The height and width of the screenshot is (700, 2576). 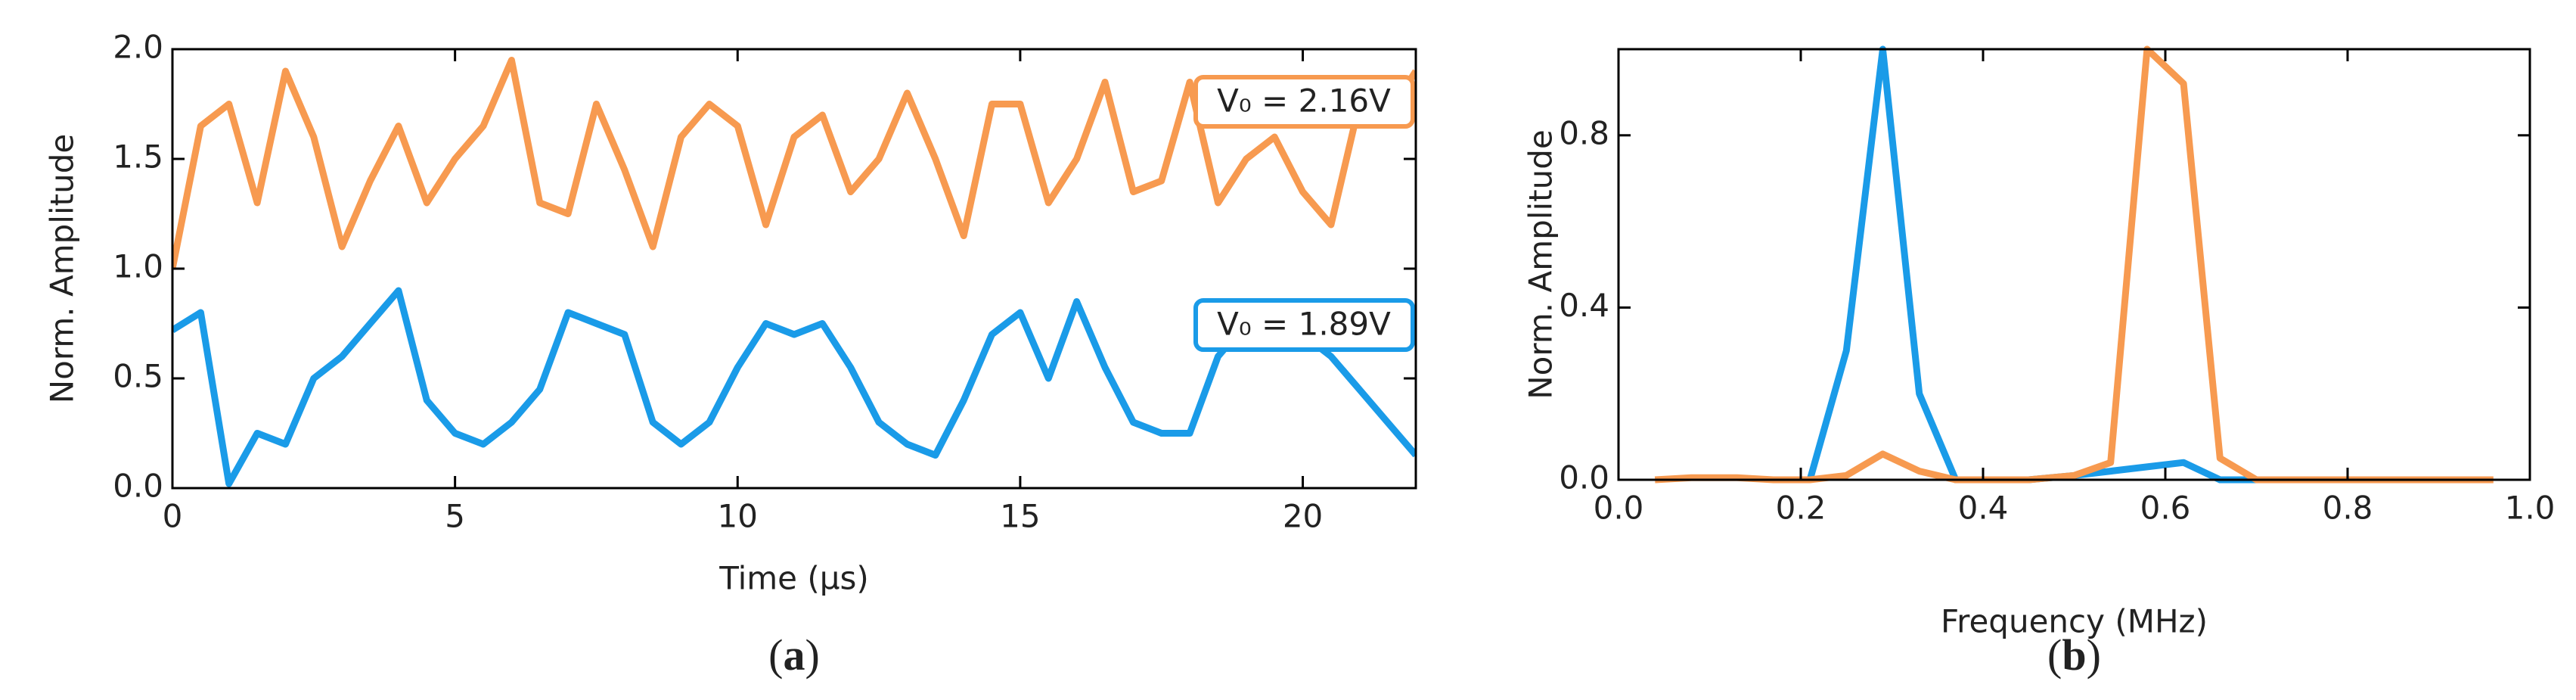 I want to click on legend-label: V₀ = 2.16V, so click(x=1304, y=101).